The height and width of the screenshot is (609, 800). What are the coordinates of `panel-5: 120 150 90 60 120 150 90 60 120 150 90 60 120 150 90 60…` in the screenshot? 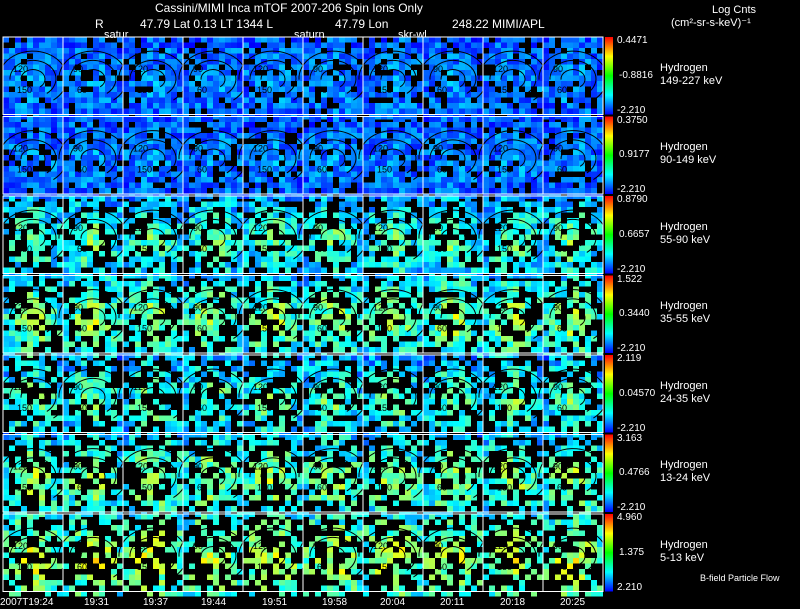 It's located at (304, 475).